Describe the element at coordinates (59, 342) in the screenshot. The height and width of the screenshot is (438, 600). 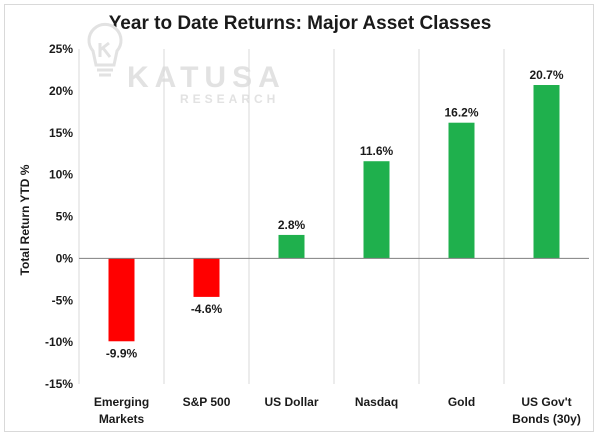
I see `y-tick-label: -10%` at that location.